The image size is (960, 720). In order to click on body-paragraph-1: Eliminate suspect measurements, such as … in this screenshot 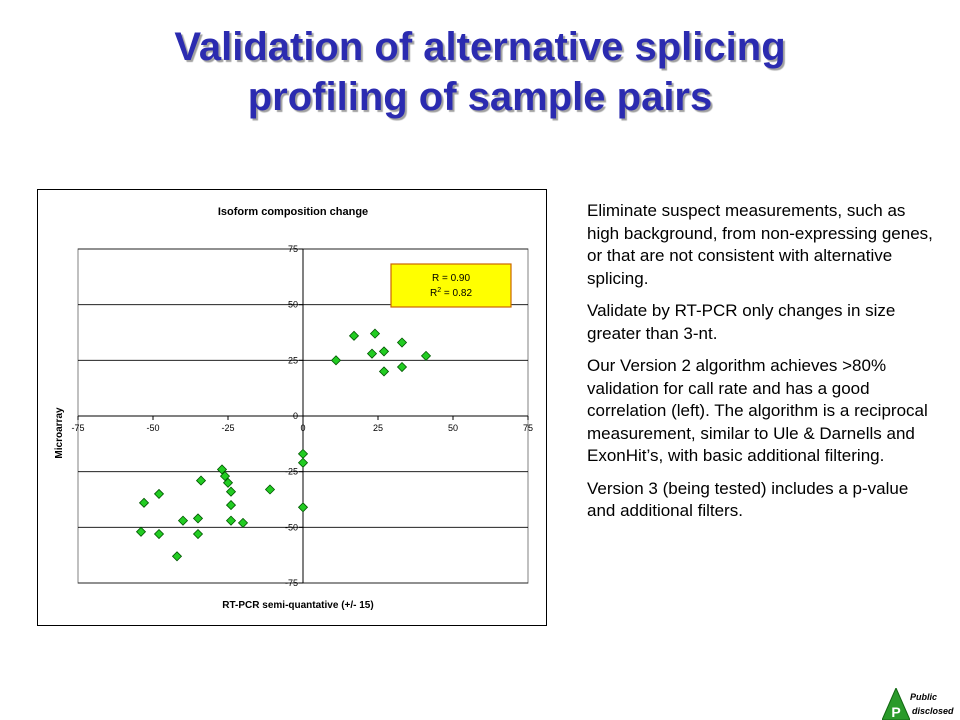, I will do `click(760, 244)`.